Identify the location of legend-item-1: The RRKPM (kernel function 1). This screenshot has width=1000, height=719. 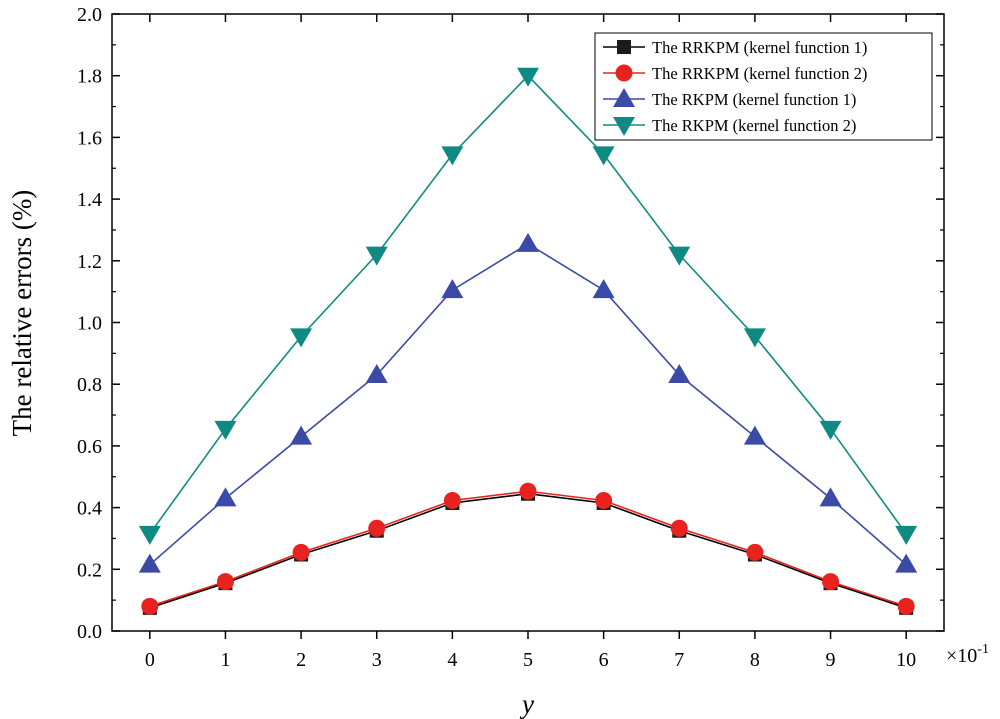
(735, 47).